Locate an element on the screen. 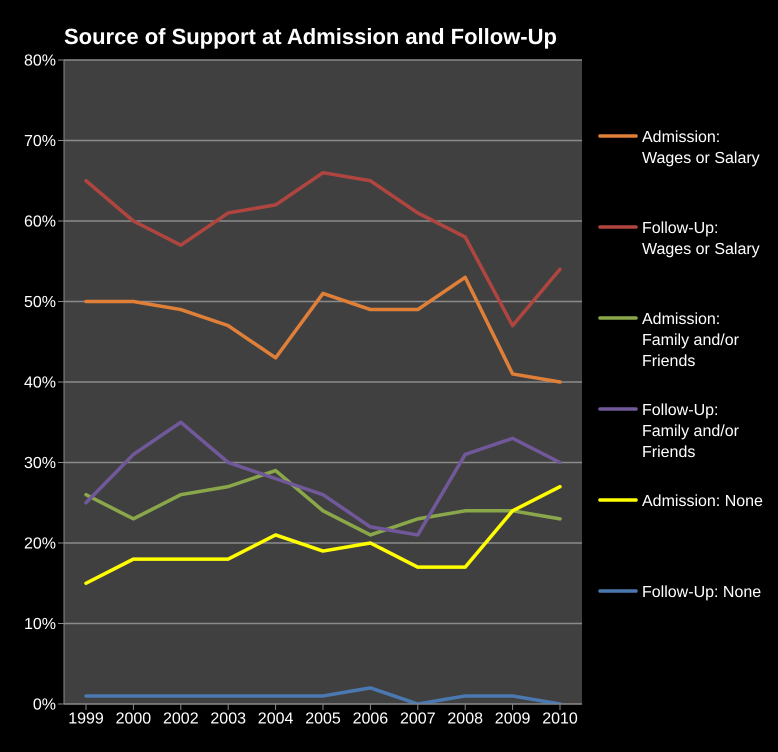 The image size is (778, 752). x-tick-label: 2002 is located at coordinates (181, 719).